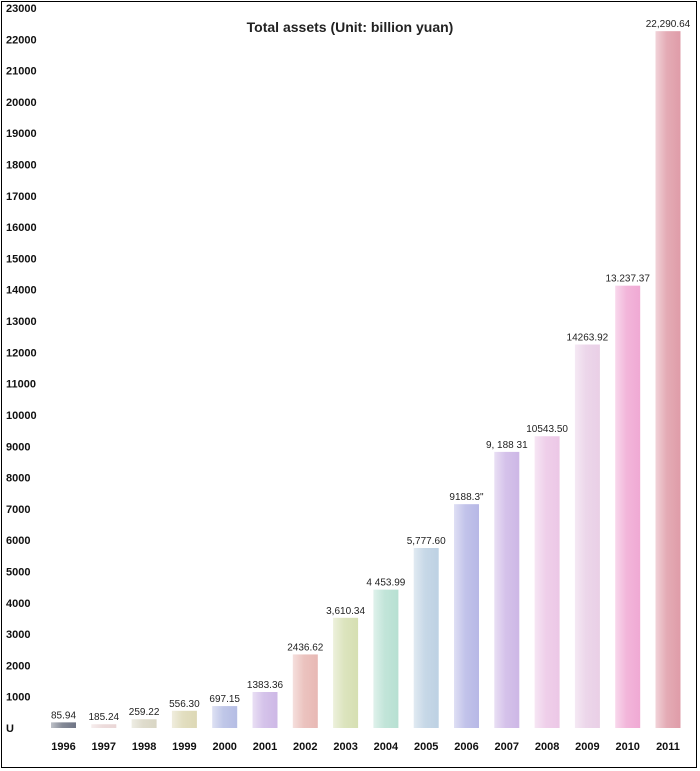 The image size is (700, 771). Describe the element at coordinates (21, 259) in the screenshot. I see `y-tick-label: 15000` at that location.